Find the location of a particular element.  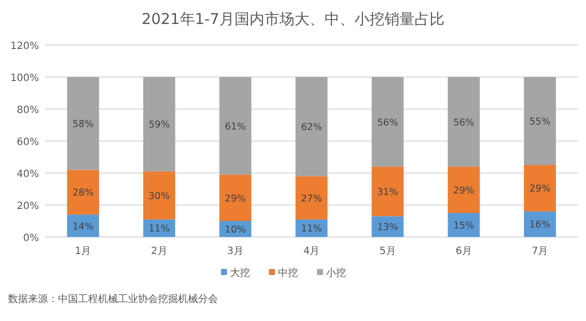

data-label: 55% is located at coordinates (539, 122).